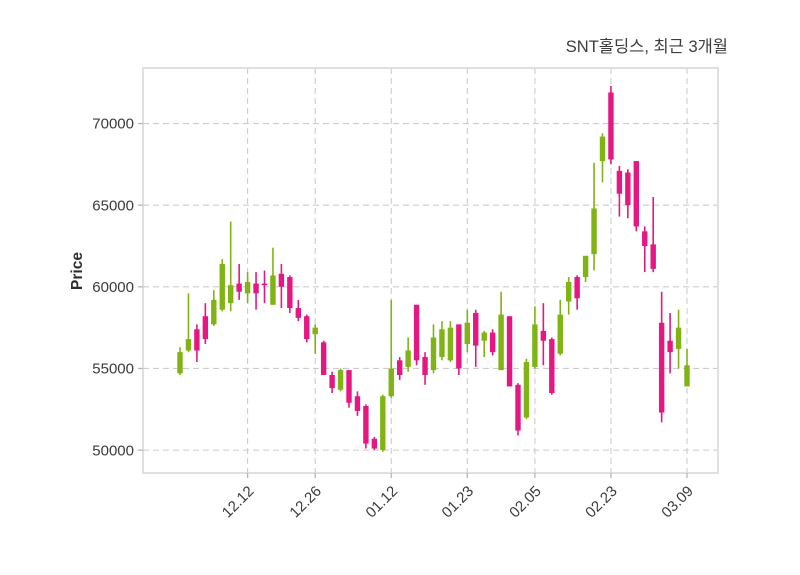  Describe the element at coordinates (525, 502) in the screenshot. I see `x-tick-label: 02.05` at that location.